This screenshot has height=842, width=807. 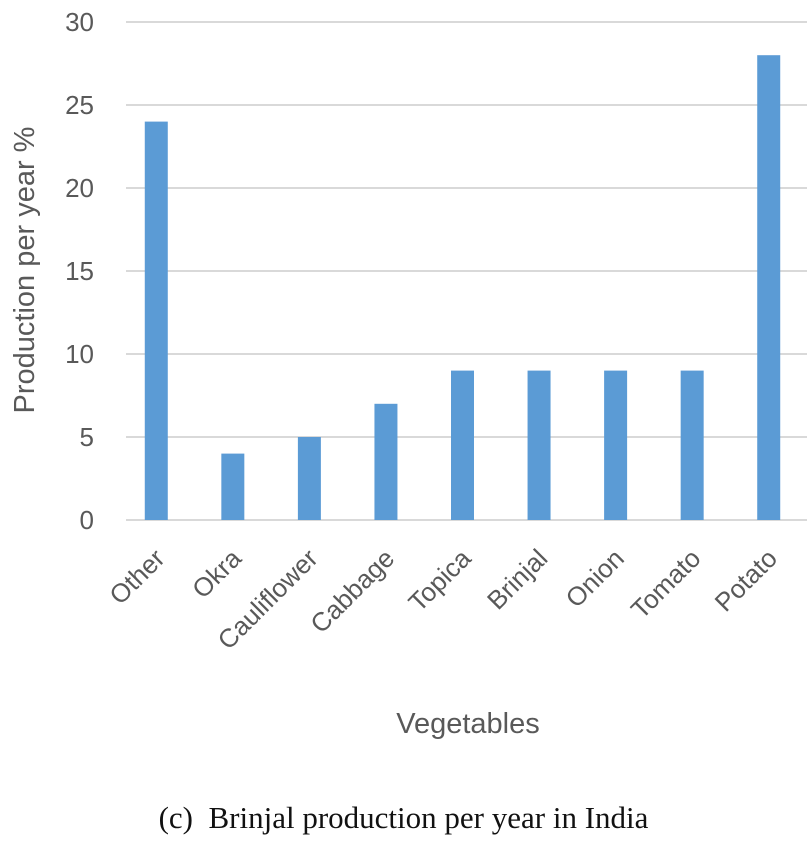 I want to click on x-tick-label-tomato: Tomato, so click(x=666, y=584).